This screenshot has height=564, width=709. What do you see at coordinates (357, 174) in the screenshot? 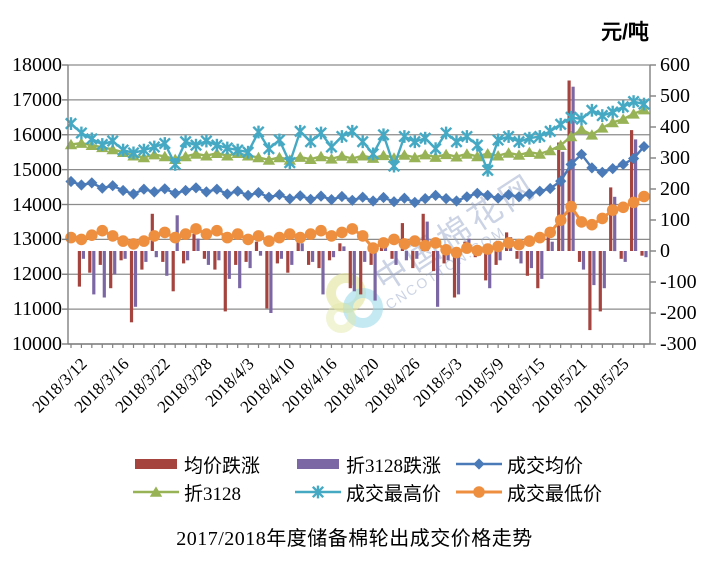
I see `line-series-avg-price` at bounding box center [357, 174].